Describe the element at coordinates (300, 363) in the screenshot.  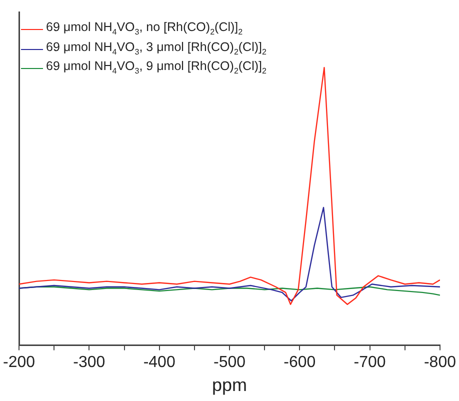
I see `x-tick-label: -600` at that location.